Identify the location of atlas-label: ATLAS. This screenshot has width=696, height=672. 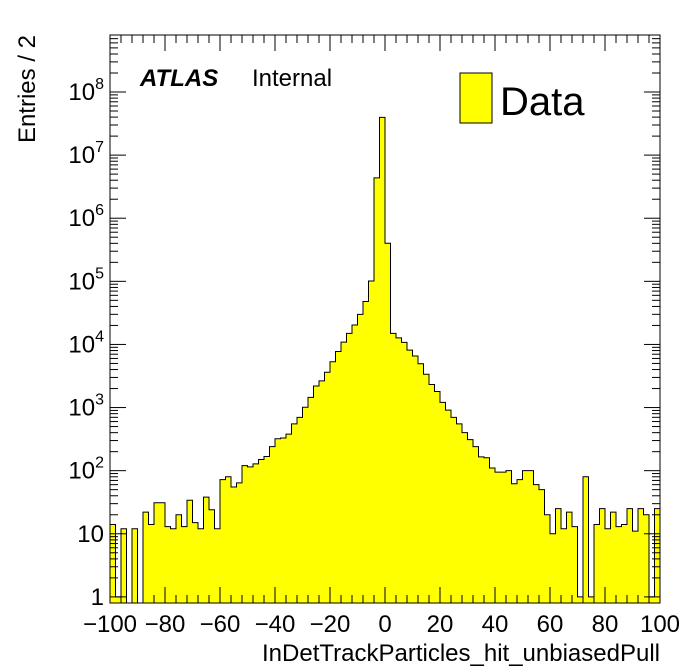
(178, 78).